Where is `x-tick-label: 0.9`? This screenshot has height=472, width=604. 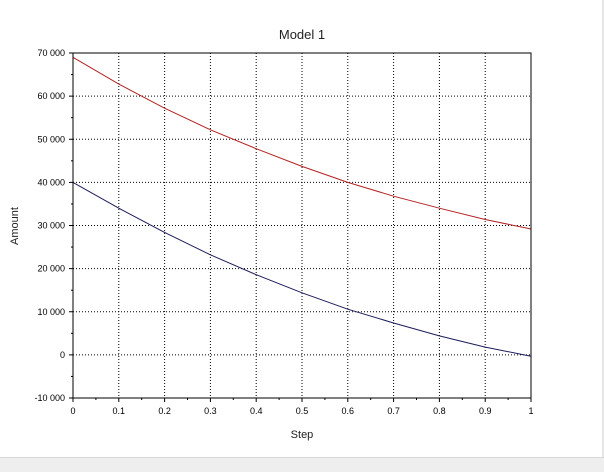
x-tick-label: 0.9 is located at coordinates (485, 411).